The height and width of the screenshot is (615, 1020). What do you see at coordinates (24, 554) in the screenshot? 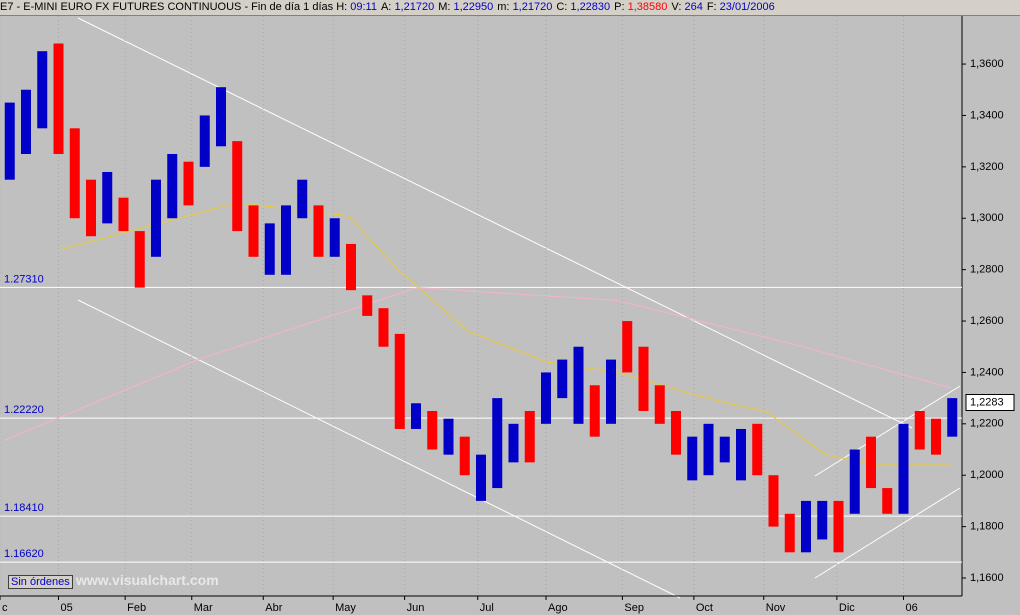
I see `level-label: 1.16620` at bounding box center [24, 554].